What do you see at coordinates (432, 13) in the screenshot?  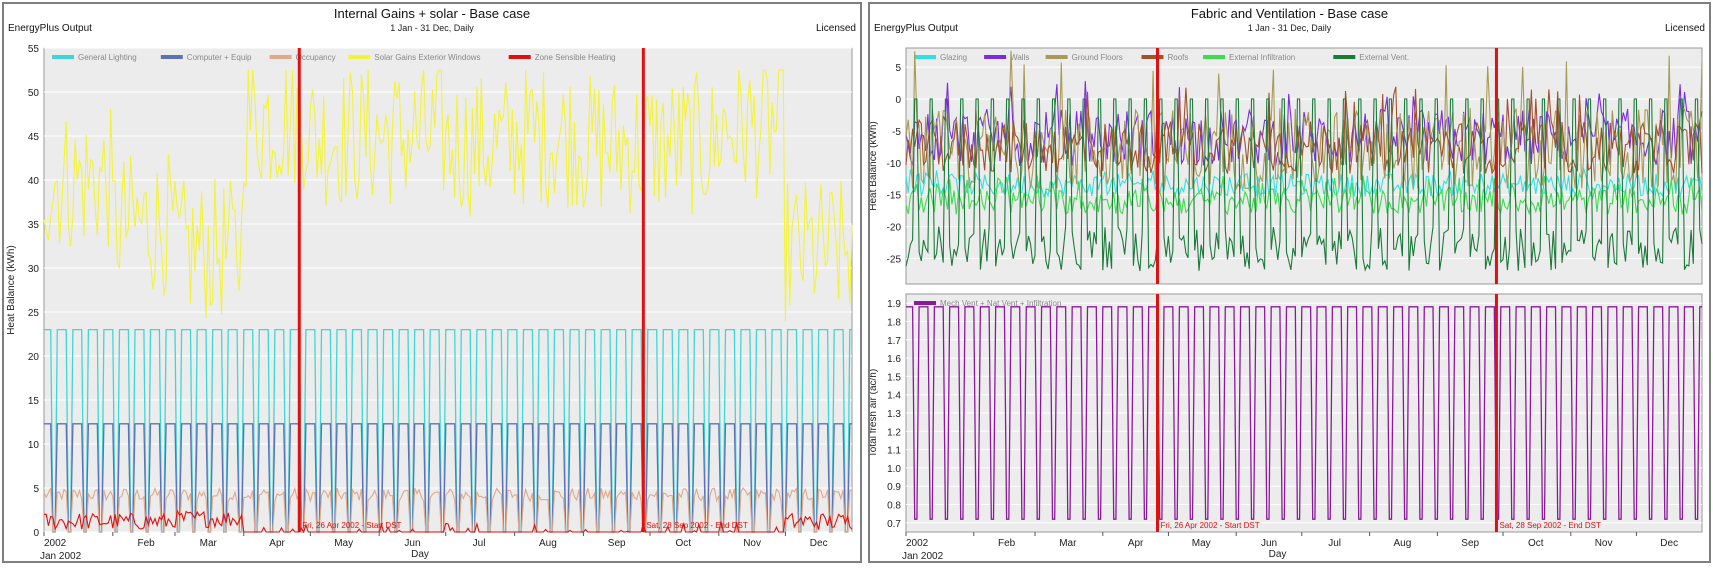 I see `chart-title: Internal Gains + solar - Base case` at bounding box center [432, 13].